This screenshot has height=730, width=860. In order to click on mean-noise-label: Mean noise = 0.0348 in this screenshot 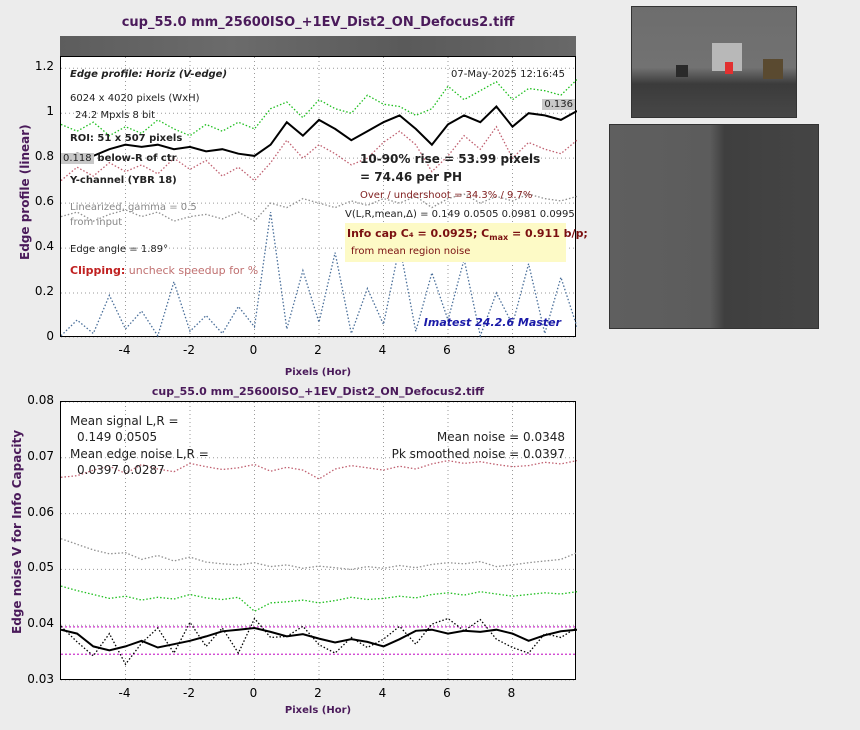, I will do `click(500, 437)`.